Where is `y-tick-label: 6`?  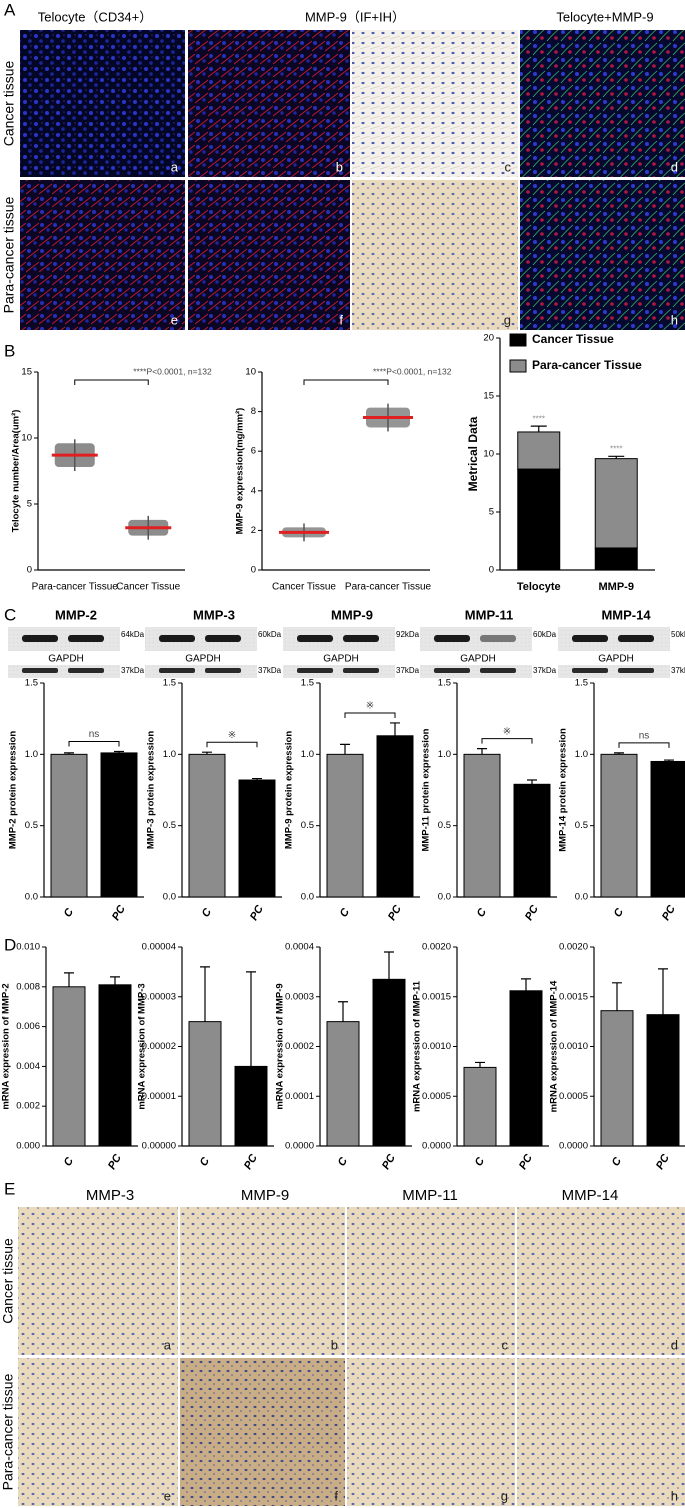
y-tick-label: 6 is located at coordinates (253, 451).